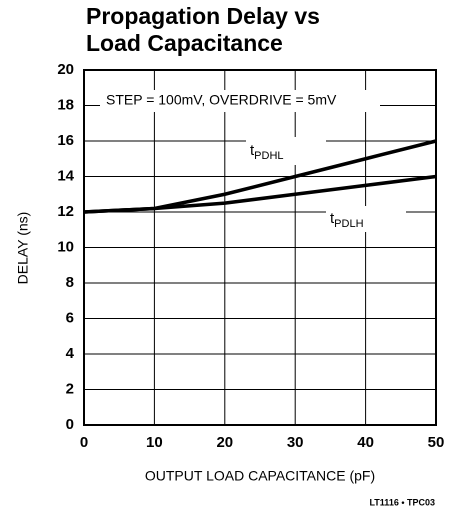  I want to click on series-label: tPDLH, so click(347, 220).